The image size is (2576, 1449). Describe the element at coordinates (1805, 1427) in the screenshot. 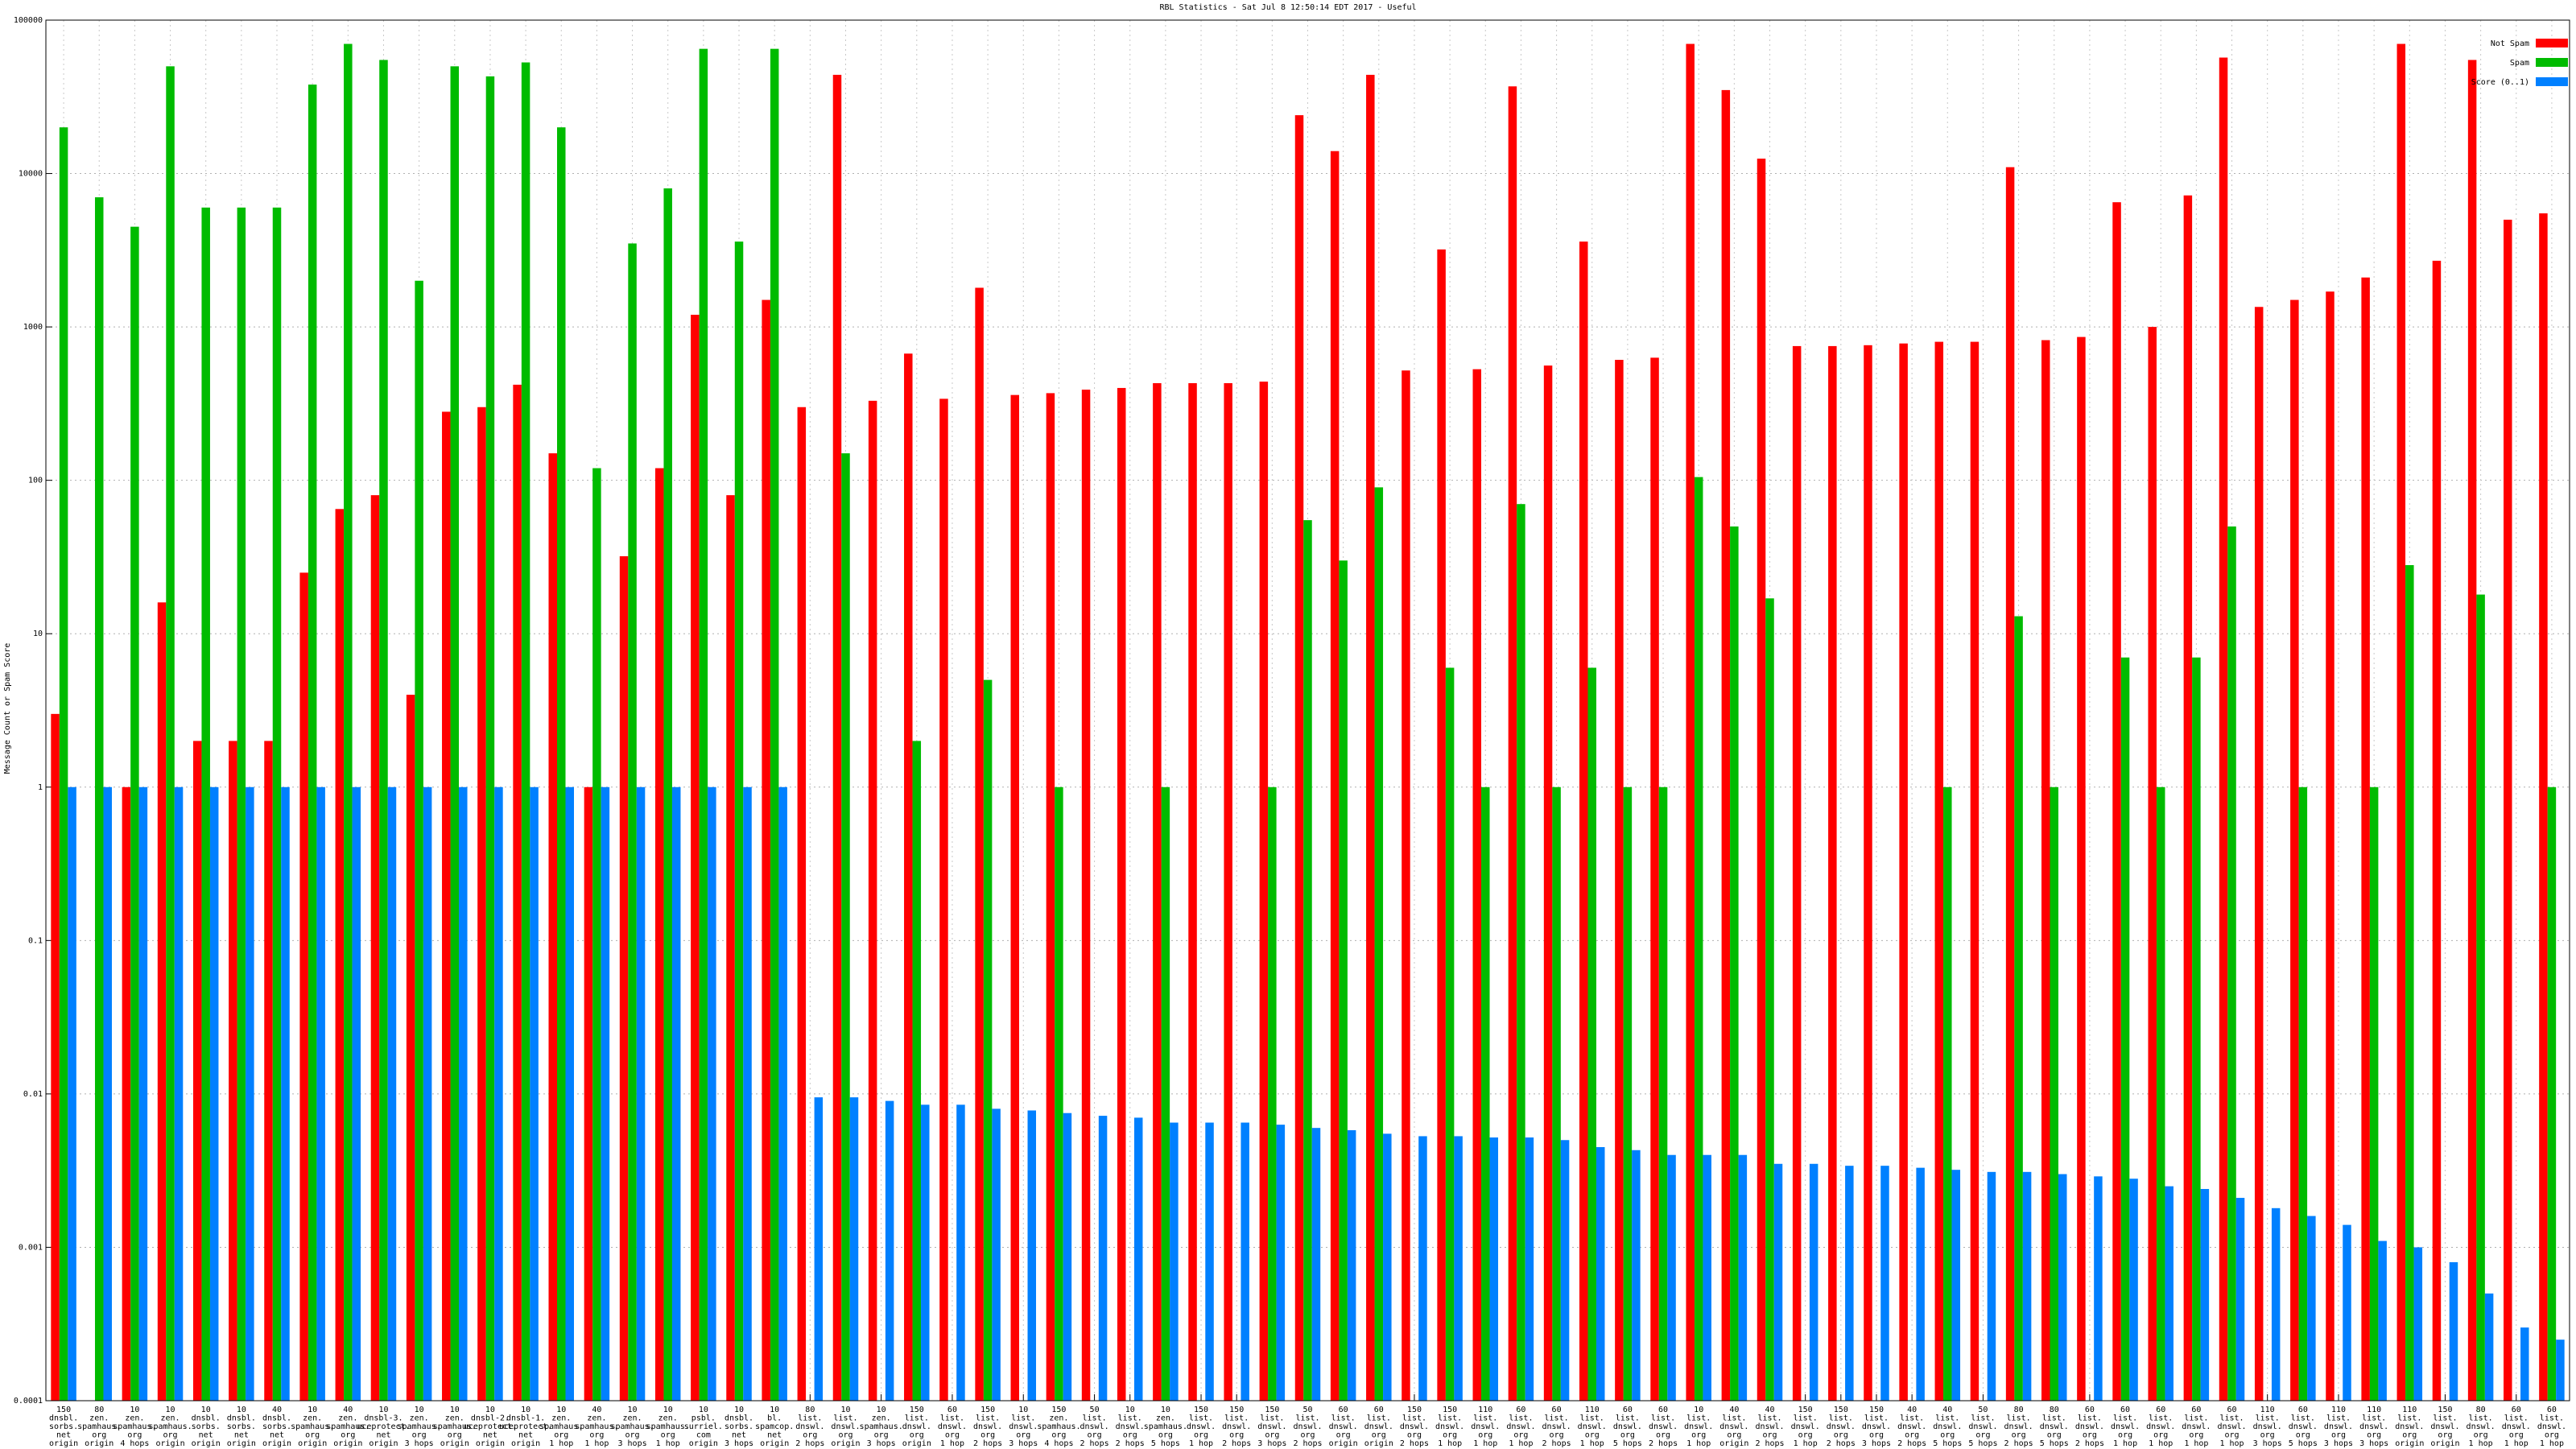

I see `x-tick-label: 150 list. dnswl. org 1 hop` at that location.